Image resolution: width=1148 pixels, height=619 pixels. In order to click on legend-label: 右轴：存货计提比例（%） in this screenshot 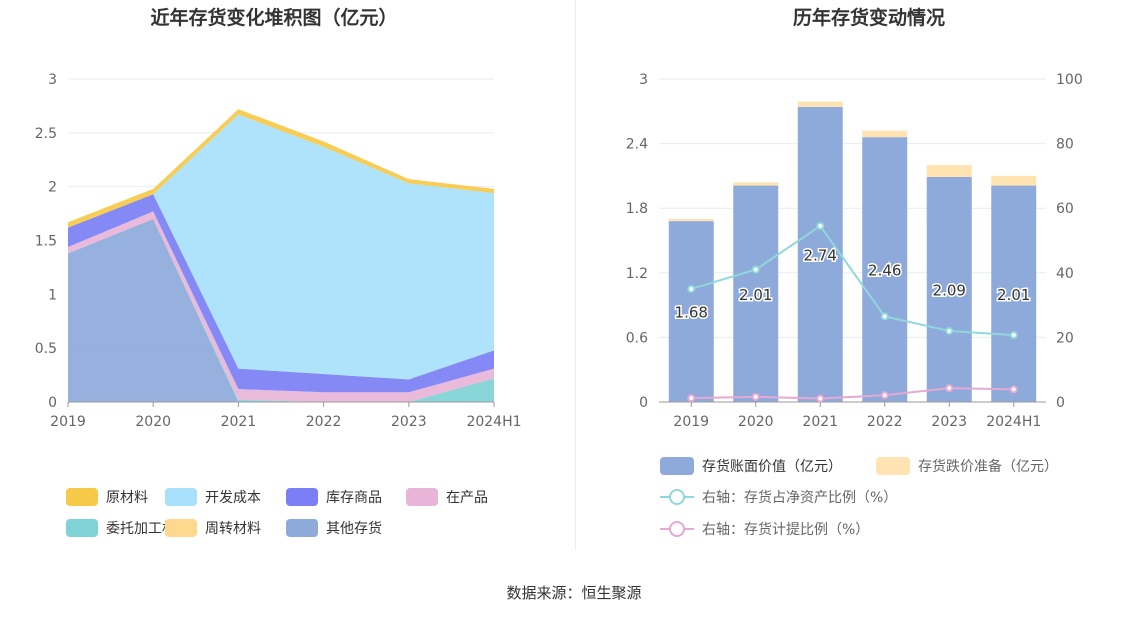, I will do `click(785, 529)`.